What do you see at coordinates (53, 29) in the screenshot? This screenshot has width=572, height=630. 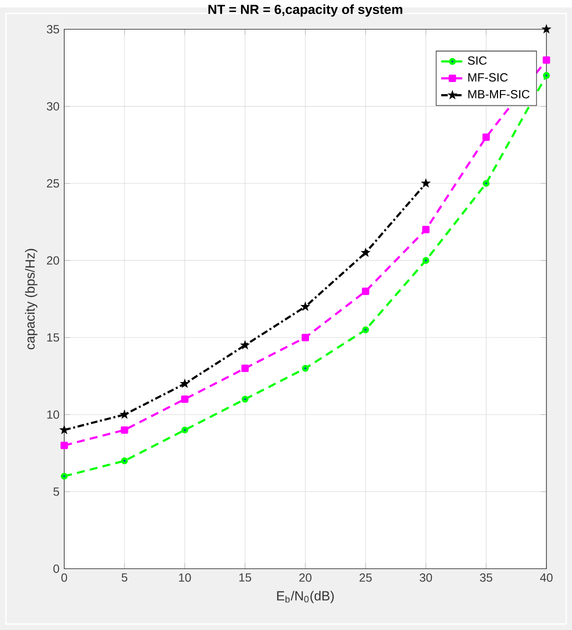 I see `y-tick-label: 35` at bounding box center [53, 29].